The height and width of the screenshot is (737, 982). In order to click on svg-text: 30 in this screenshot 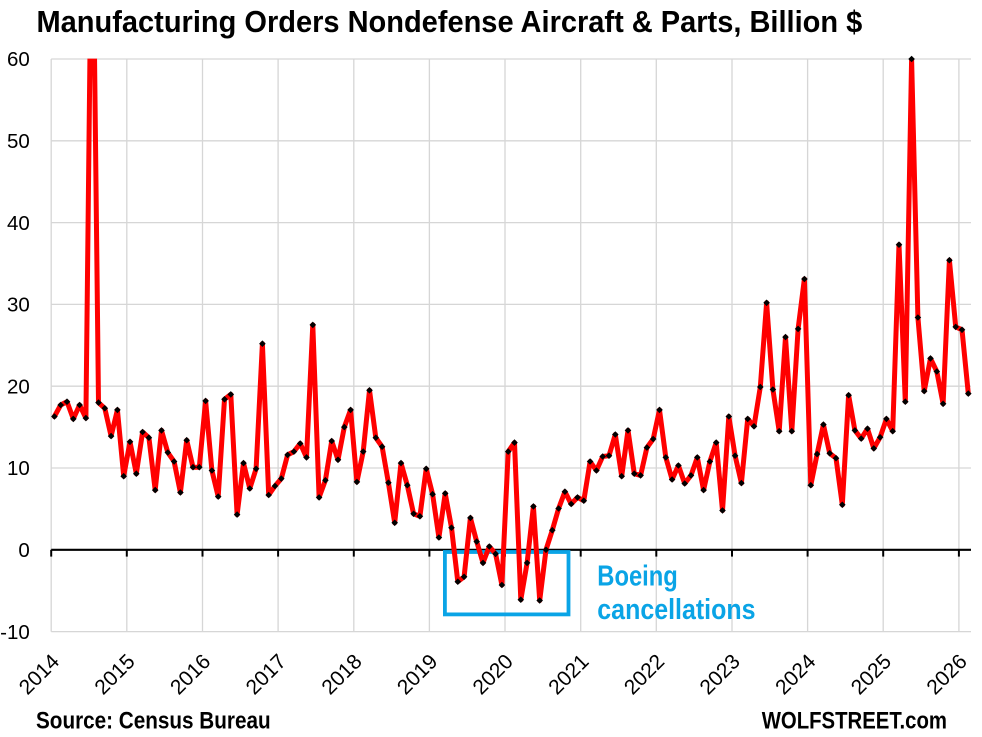, I will do `click(18, 305)`.